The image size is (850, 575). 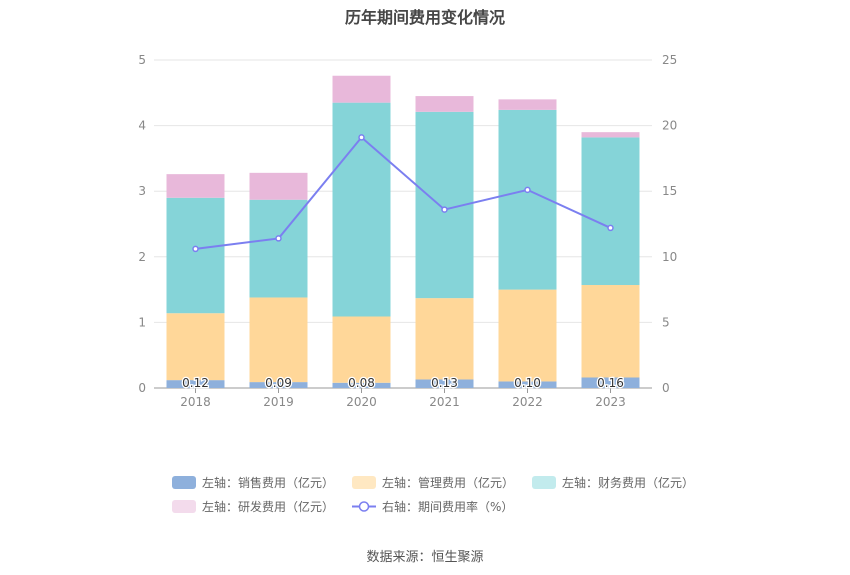 I want to click on data-label: 0.08, so click(x=361, y=383).